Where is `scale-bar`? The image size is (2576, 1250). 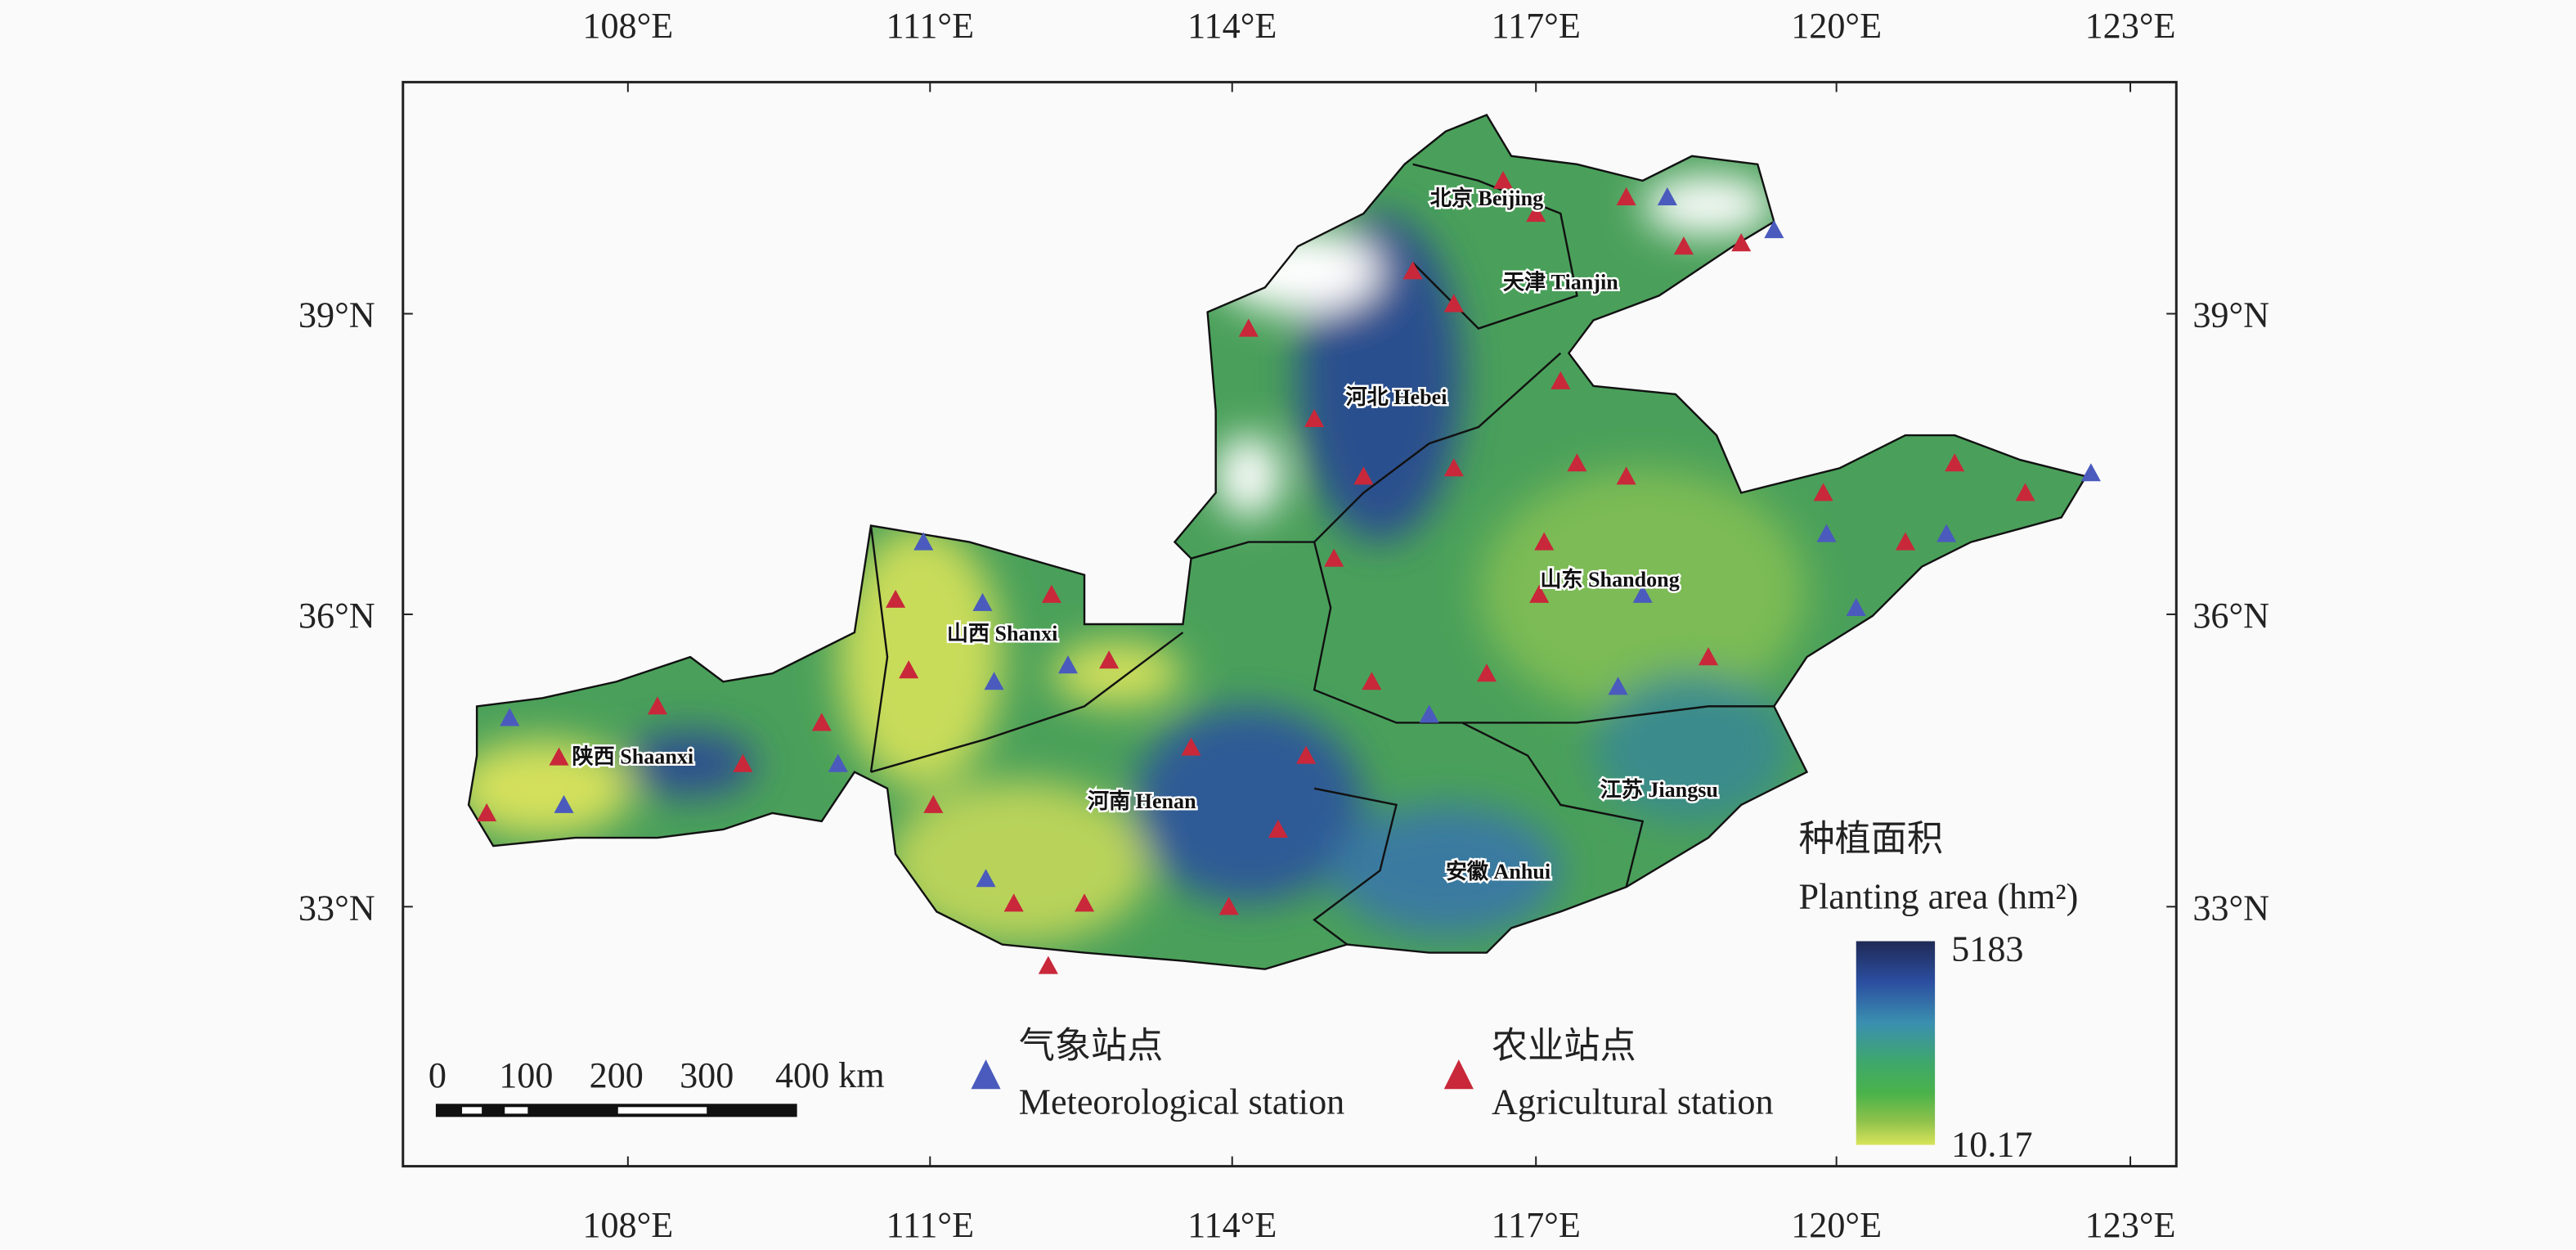
scale-bar is located at coordinates (616, 1110).